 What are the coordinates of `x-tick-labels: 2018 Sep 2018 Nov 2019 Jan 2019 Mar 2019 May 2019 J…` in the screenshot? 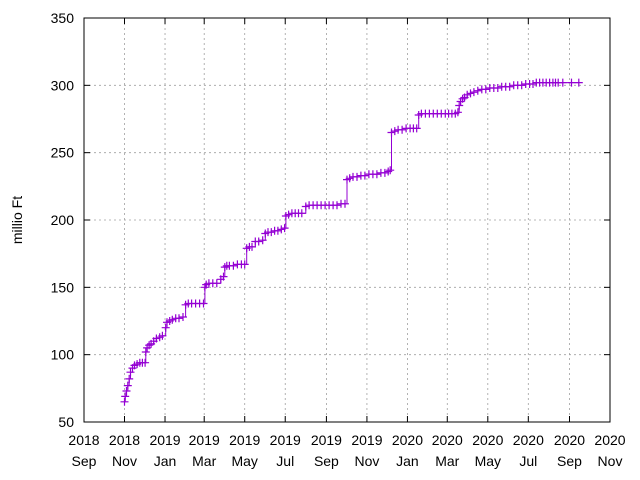 It's located at (346, 450).